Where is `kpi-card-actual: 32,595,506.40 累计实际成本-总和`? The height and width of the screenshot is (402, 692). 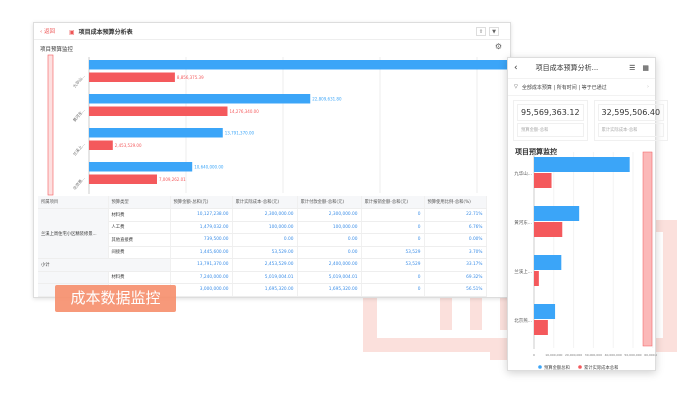
kpi-card-actual: 32,595,506.40 累计实际成本-总和 is located at coordinates (631, 120).